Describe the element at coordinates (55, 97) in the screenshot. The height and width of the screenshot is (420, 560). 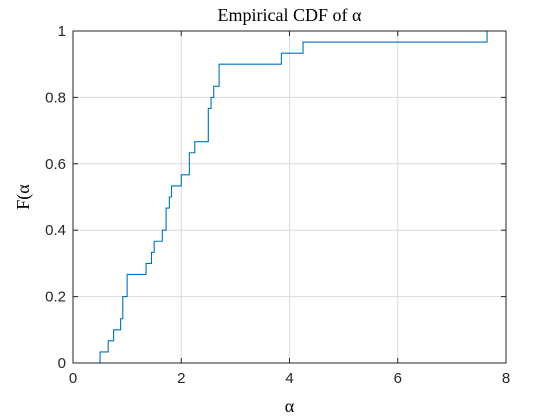
I see `y-tick-label: 0.8` at that location.